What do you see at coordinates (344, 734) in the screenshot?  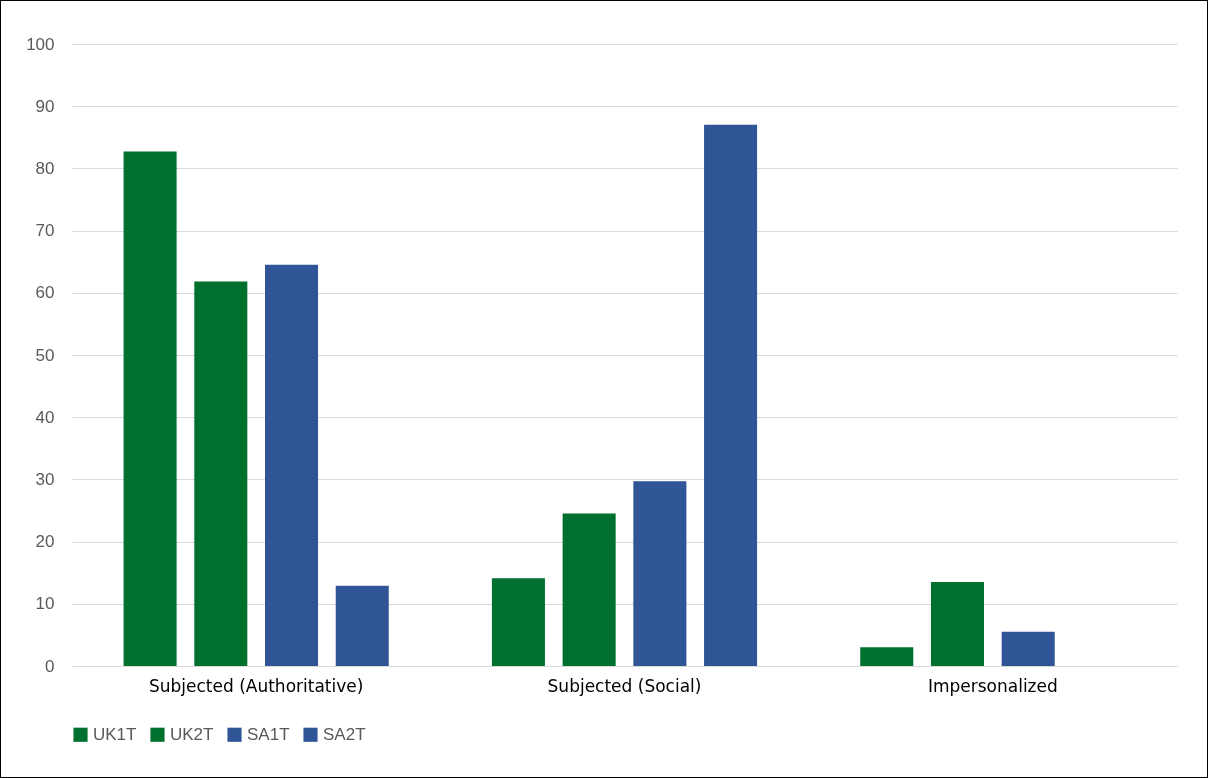 I see `legend-label: SA2T` at bounding box center [344, 734].